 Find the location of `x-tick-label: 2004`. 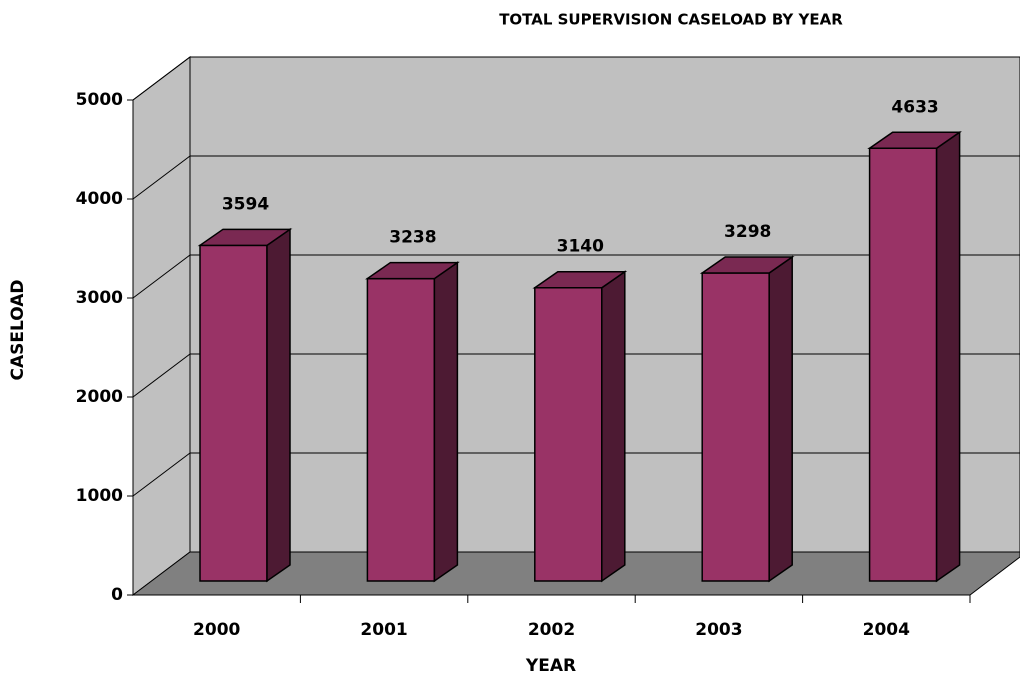

x-tick-label: 2004 is located at coordinates (886, 630).